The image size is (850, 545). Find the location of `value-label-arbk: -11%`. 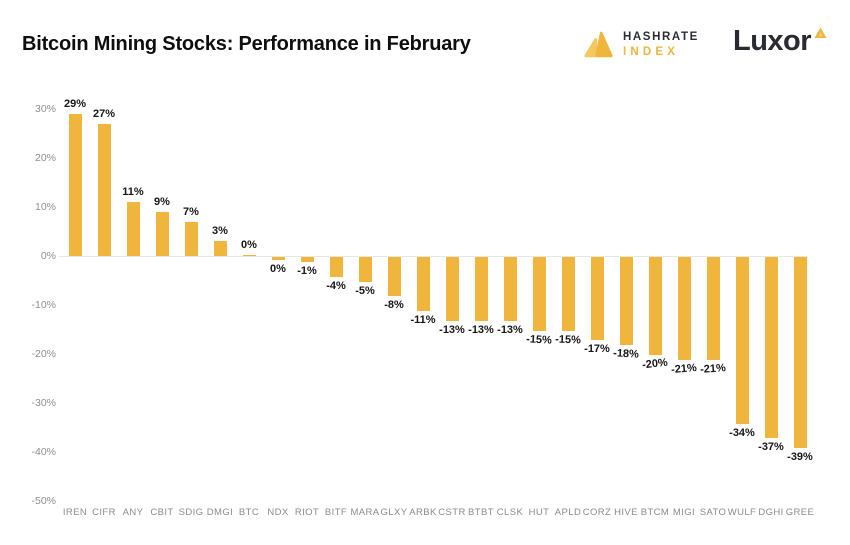

value-label-arbk: -11% is located at coordinates (423, 319).